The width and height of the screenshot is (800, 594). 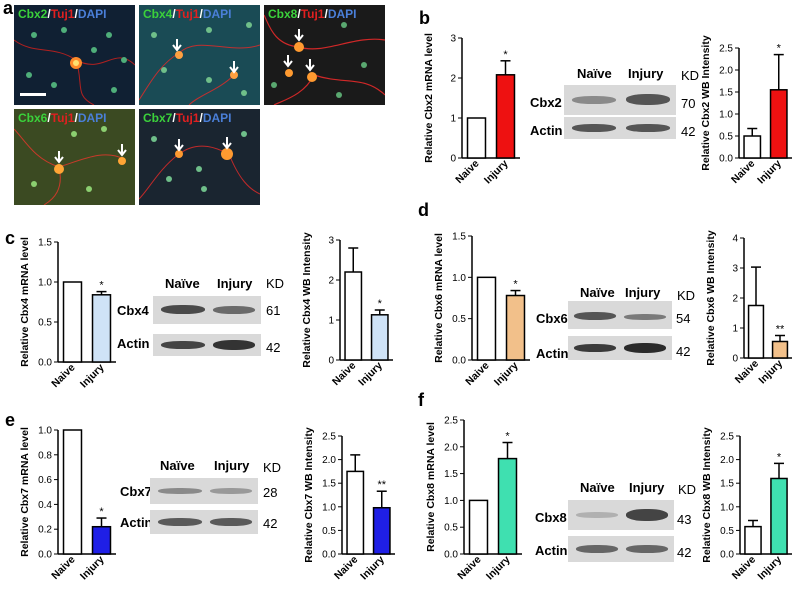 What do you see at coordinates (180, 522) in the screenshot?
I see `blot-e-actin-band-naive` at bounding box center [180, 522].